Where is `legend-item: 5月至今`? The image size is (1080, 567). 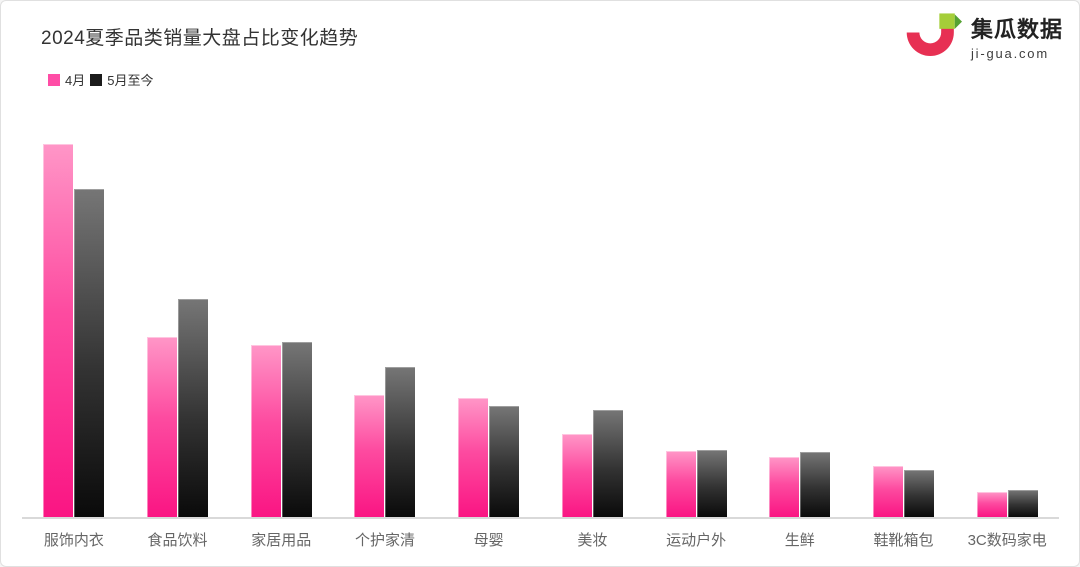
legend-item: 5月至今 is located at coordinates (121, 79).